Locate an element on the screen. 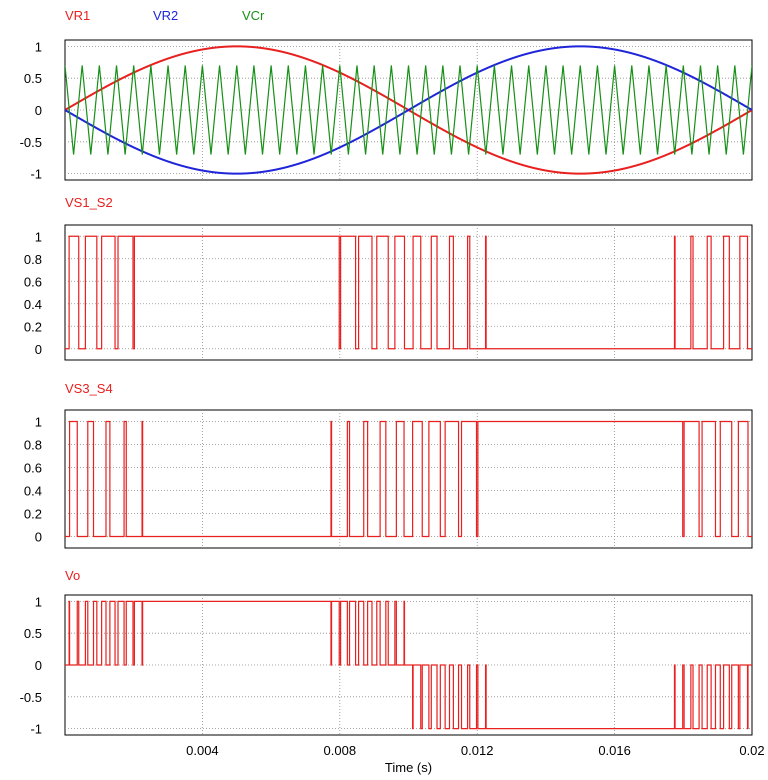  x-tick-label: 0.02 is located at coordinates (751, 750).